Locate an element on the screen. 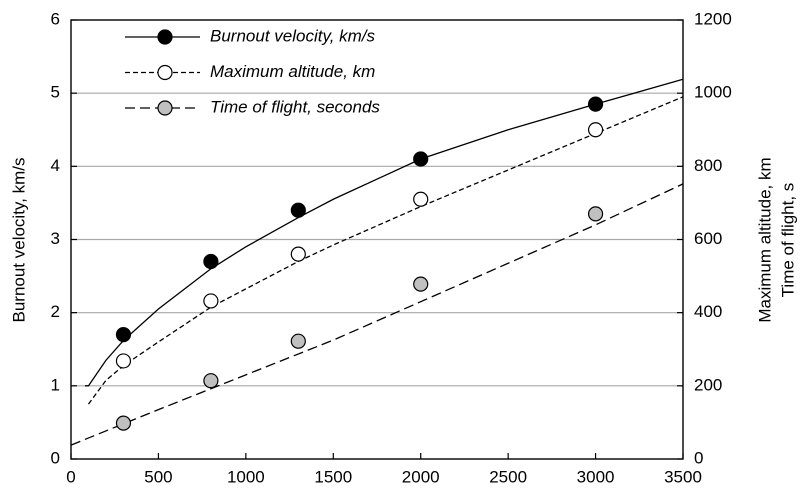 The image size is (804, 494). y-tick-label: 6 is located at coordinates (55, 18).